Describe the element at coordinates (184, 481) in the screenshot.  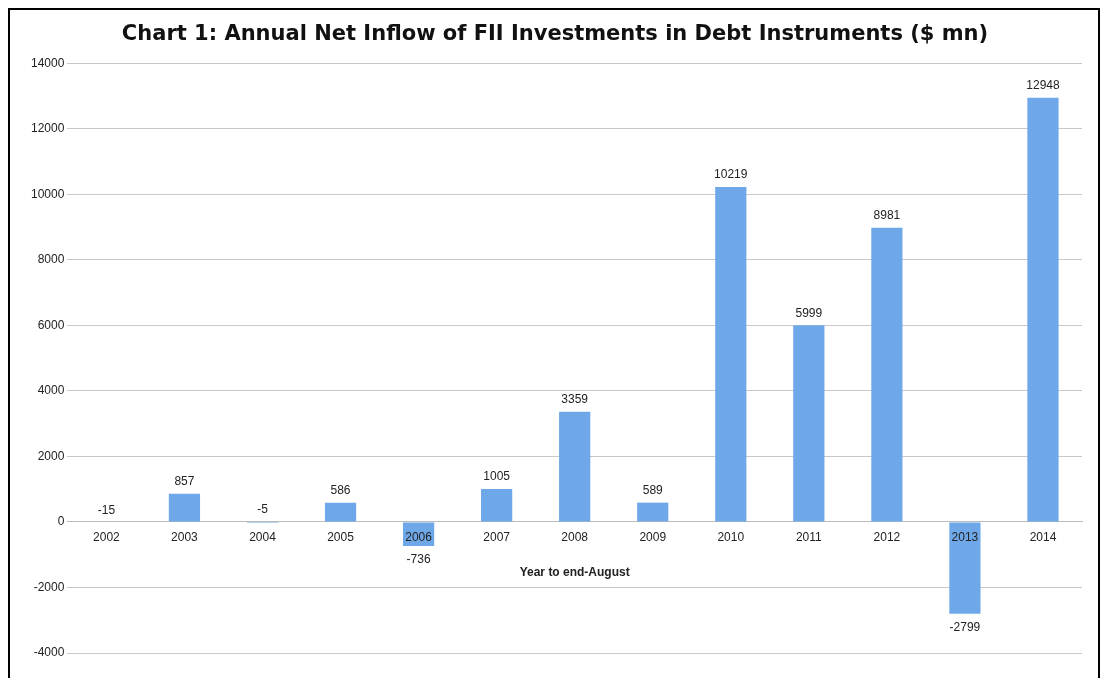
I see `data-label: 857` at that location.